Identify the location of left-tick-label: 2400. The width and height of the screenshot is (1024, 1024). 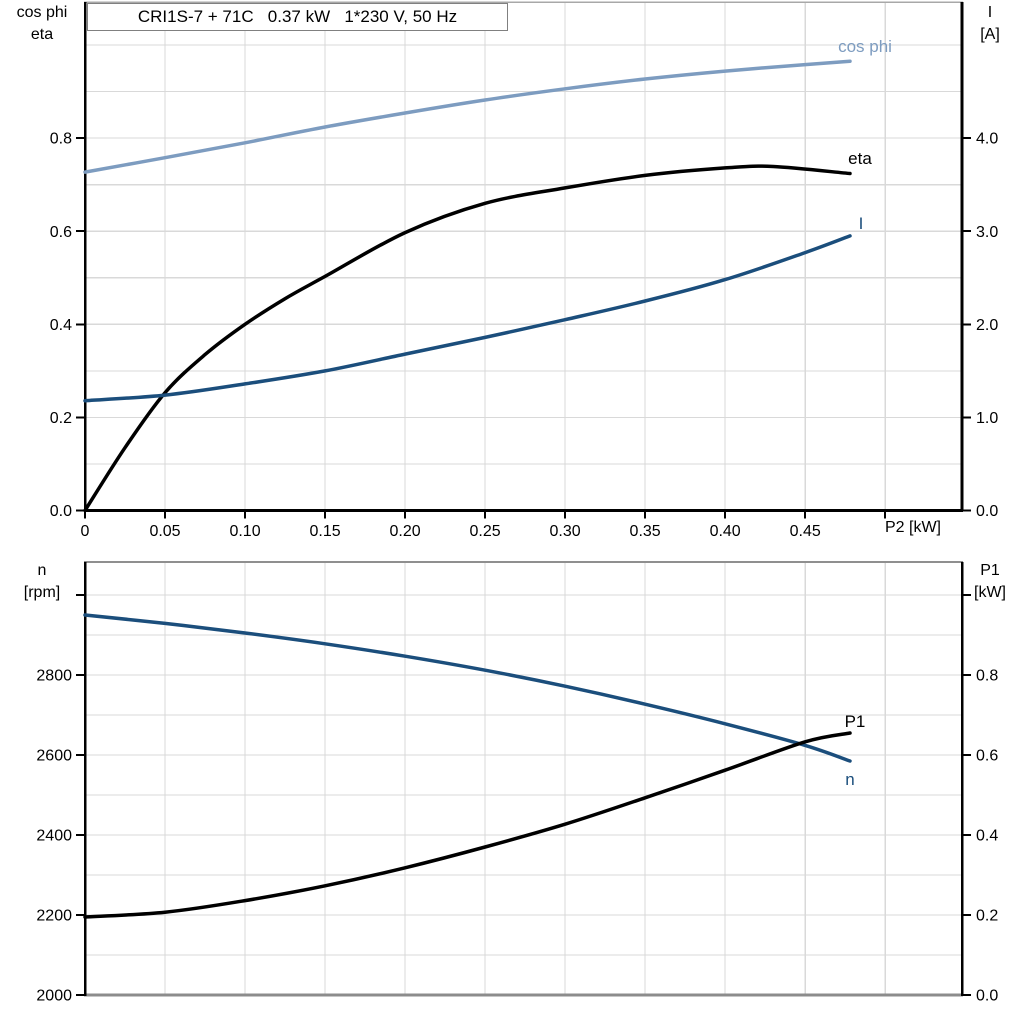
(54, 836).